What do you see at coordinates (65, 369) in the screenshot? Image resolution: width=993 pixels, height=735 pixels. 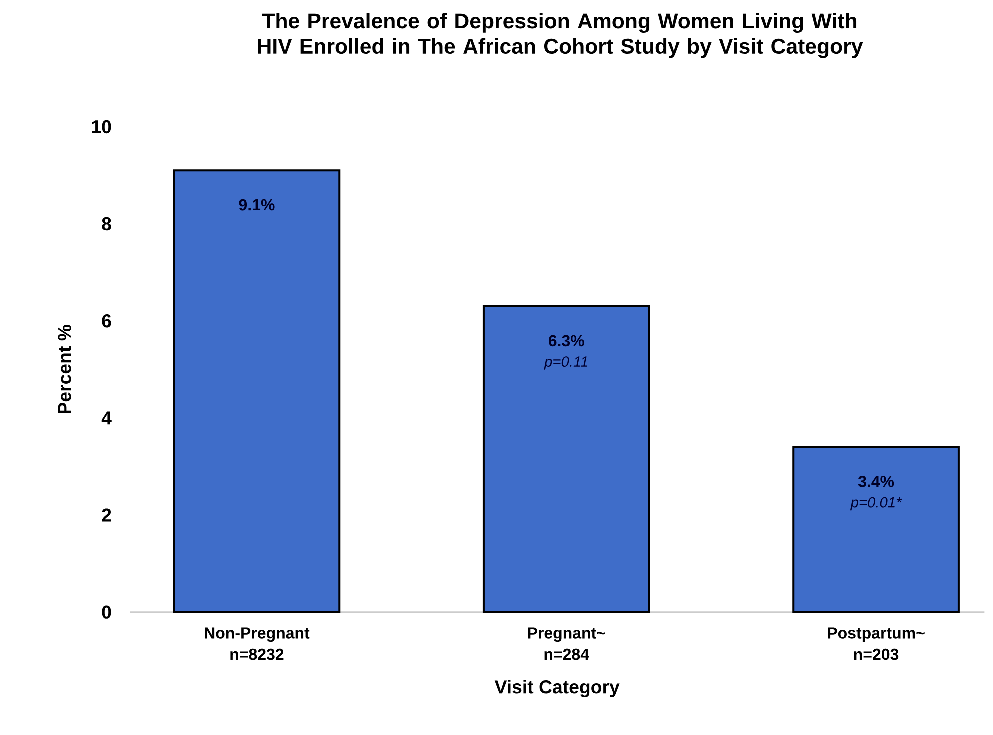 I see `y-axis-title: Percent %` at bounding box center [65, 369].